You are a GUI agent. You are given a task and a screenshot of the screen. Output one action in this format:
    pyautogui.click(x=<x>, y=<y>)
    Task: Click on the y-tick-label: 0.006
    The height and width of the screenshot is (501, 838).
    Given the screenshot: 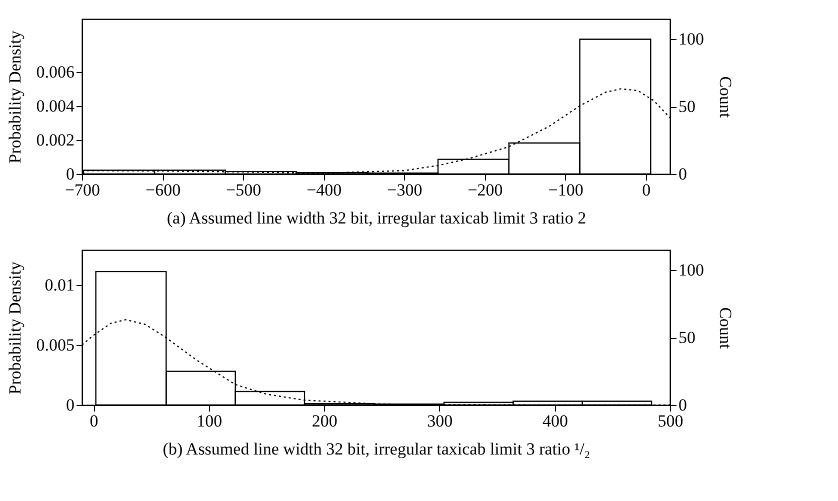 What is the action you would take?
    pyautogui.click(x=55, y=72)
    